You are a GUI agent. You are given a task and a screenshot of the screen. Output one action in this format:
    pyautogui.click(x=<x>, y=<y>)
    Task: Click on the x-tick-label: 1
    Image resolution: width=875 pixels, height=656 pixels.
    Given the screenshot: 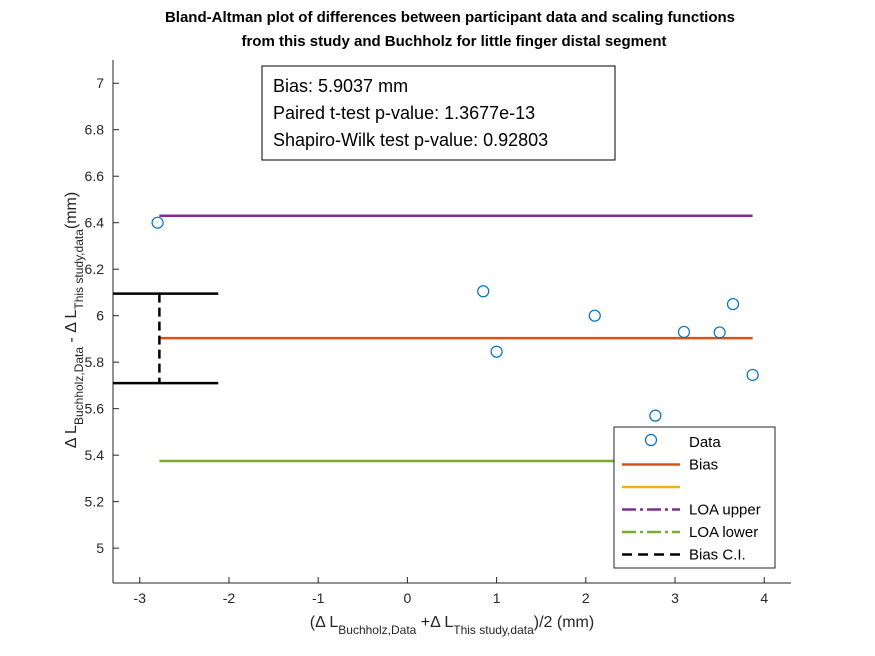 What is the action you would take?
    pyautogui.click(x=497, y=598)
    